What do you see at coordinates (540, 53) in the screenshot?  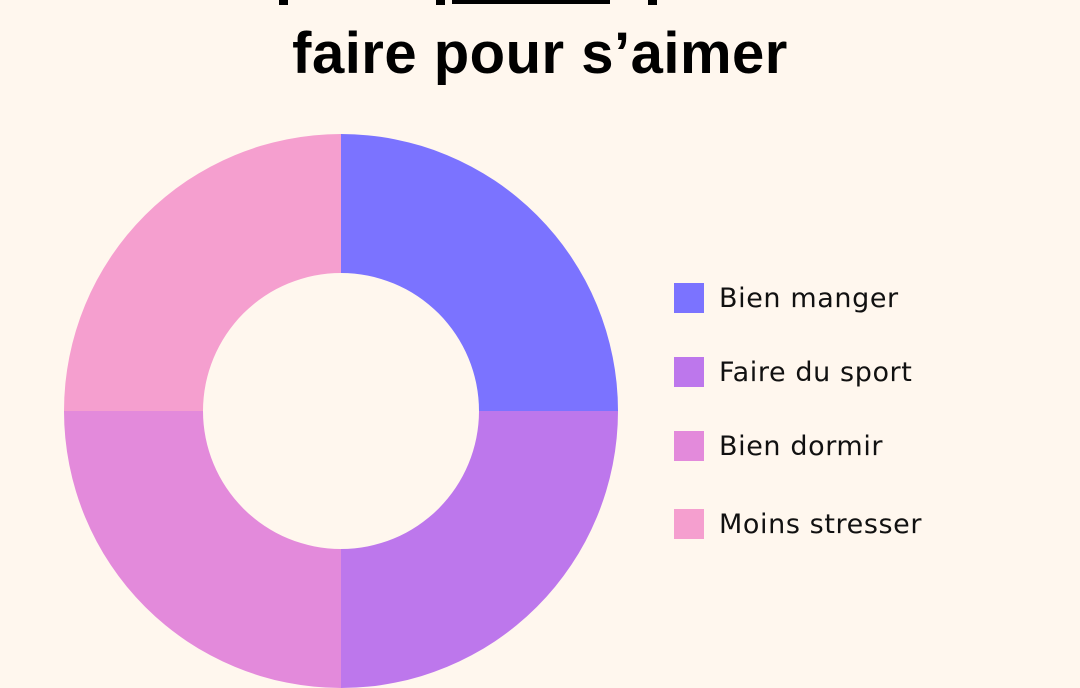 I see `chart-title: faire pour s’aimer` at bounding box center [540, 53].